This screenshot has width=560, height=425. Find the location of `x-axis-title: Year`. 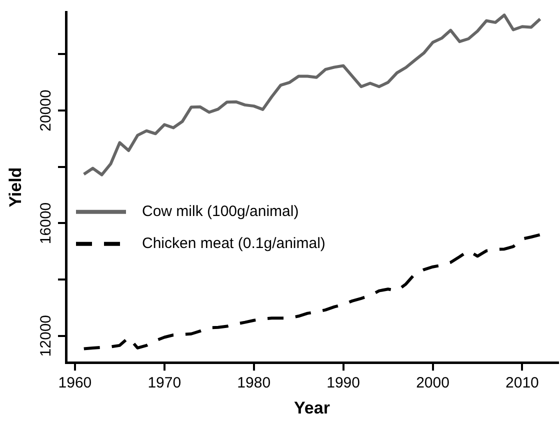

x-axis-title: Year is located at coordinates (312, 408).